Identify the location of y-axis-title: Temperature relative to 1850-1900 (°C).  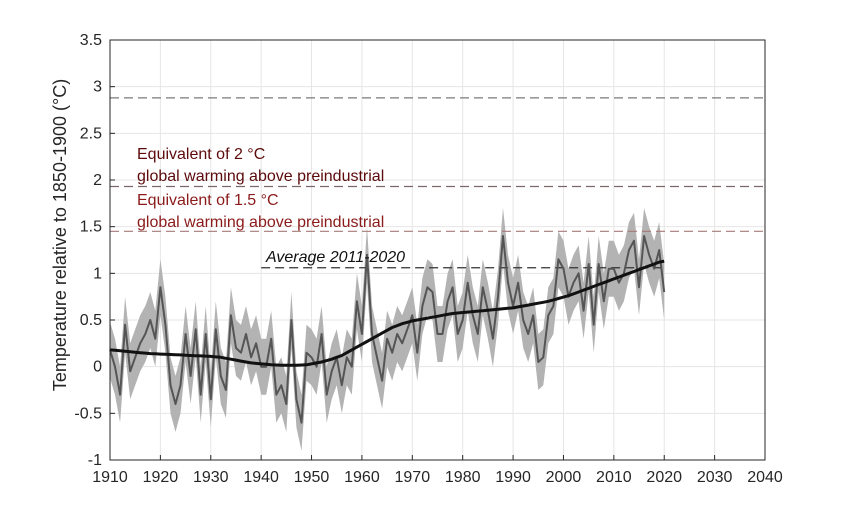
(60, 235).